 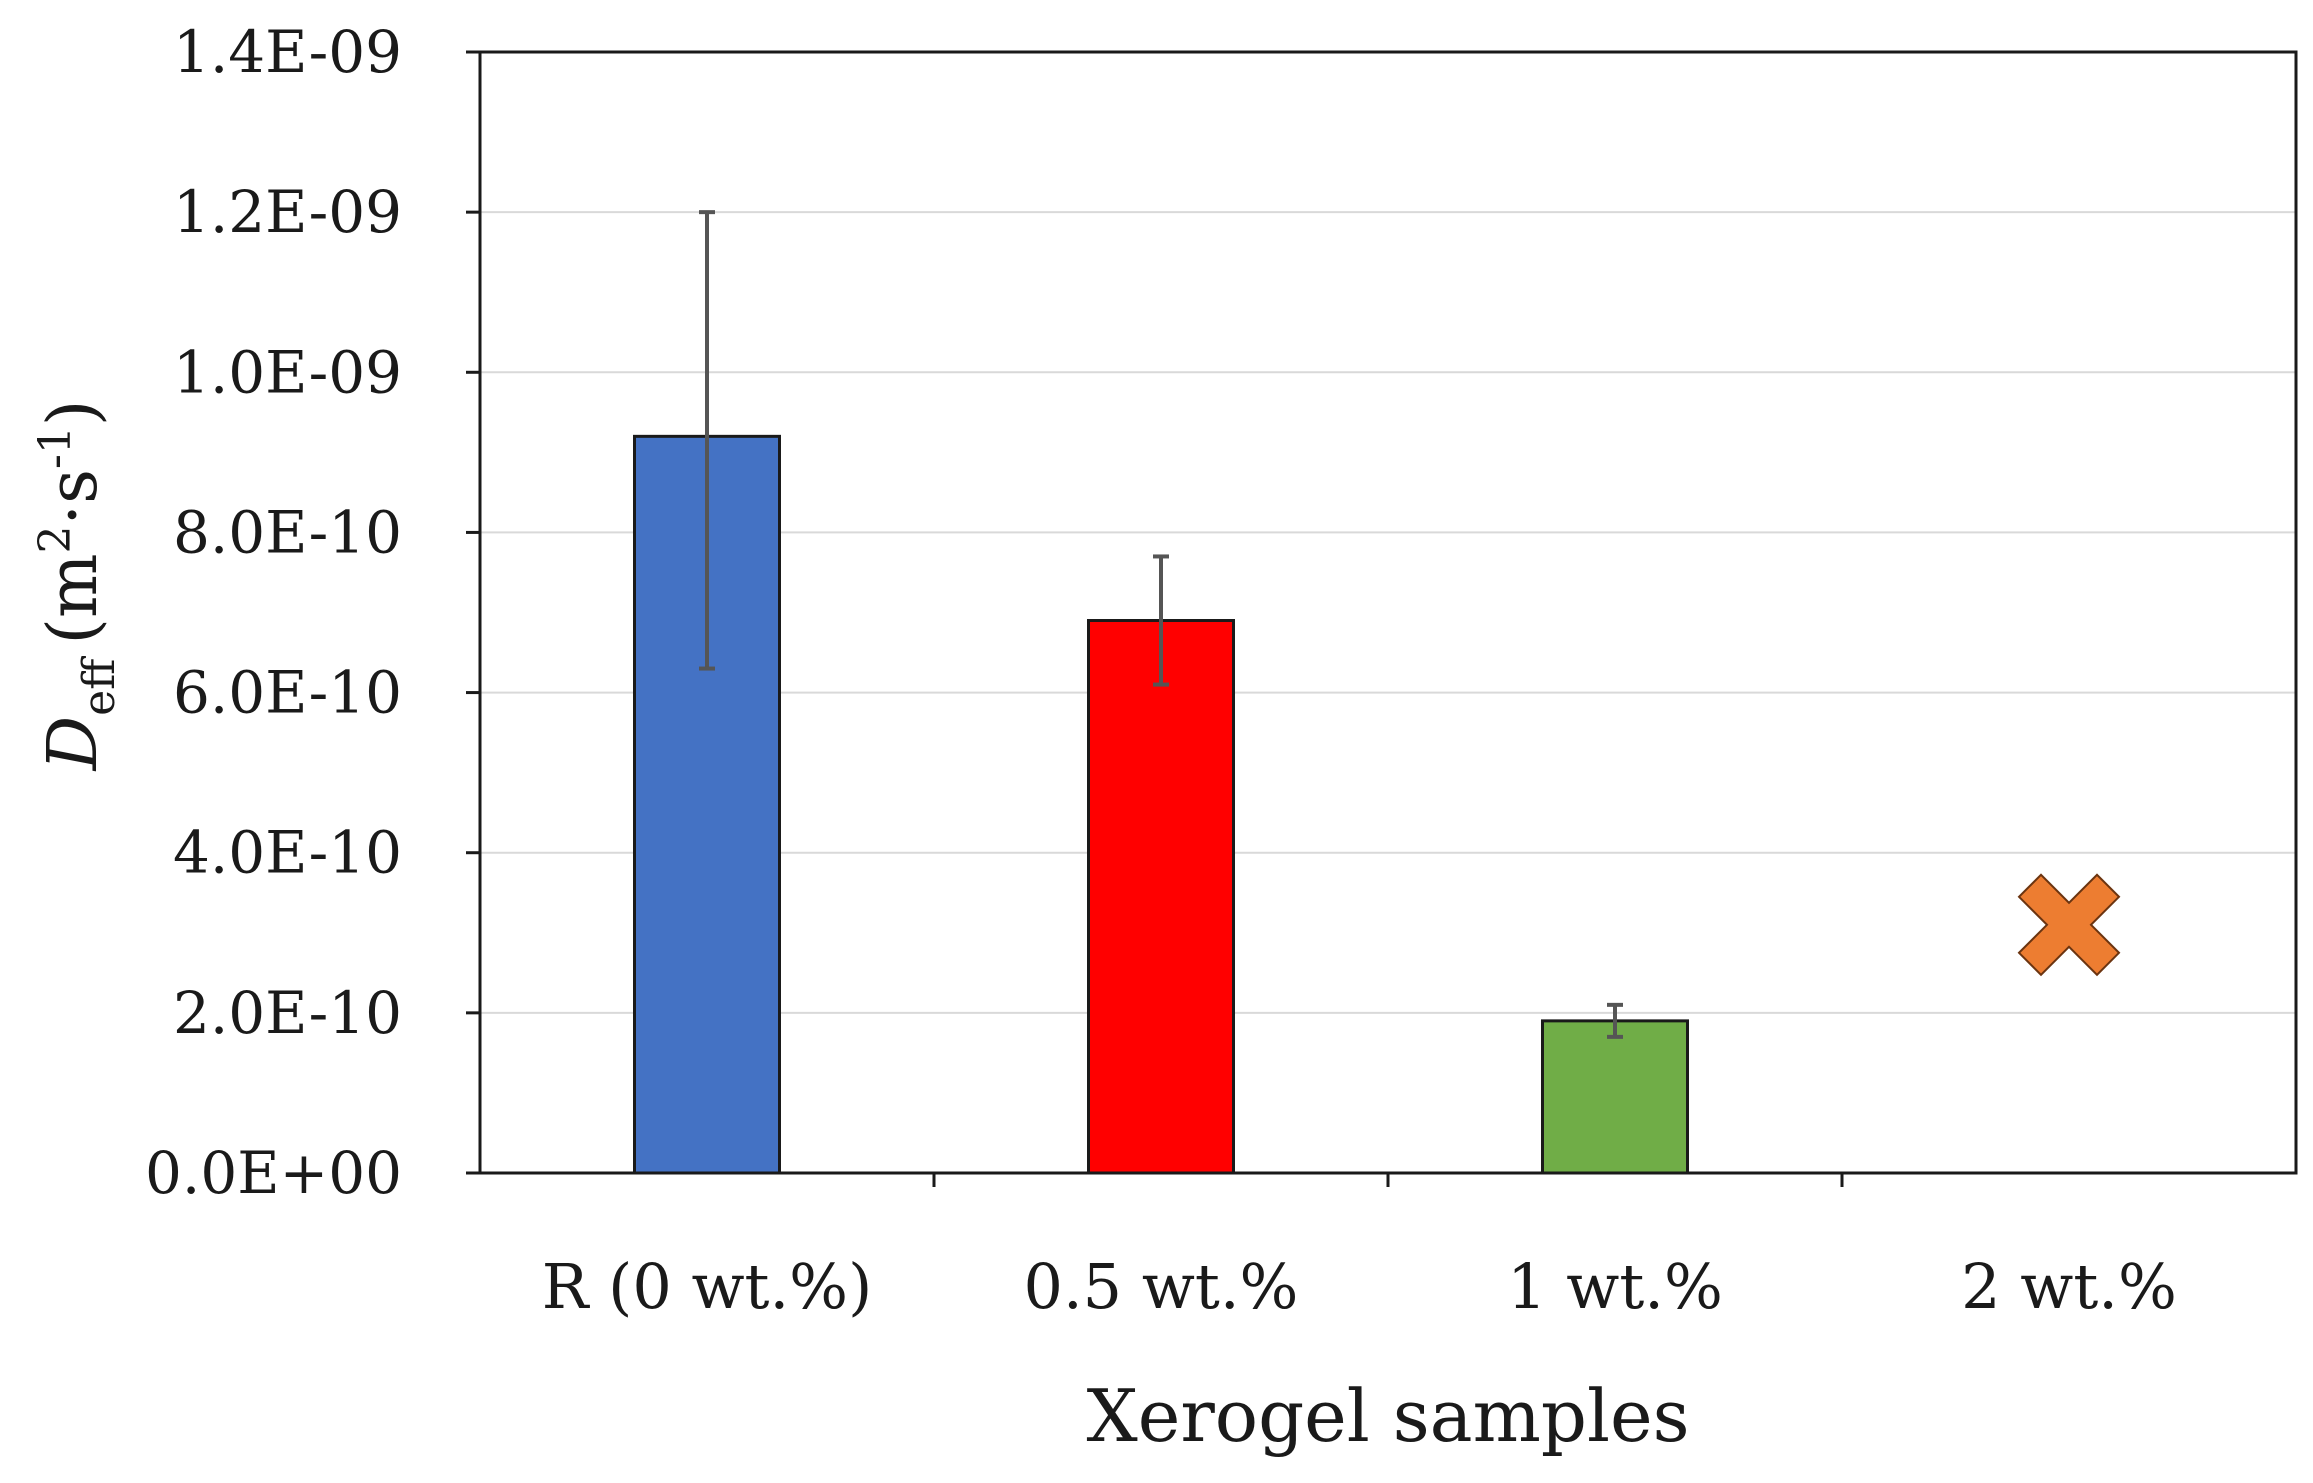 What do you see at coordinates (73, 744) in the screenshot?
I see `y-axis-symbol: D` at bounding box center [73, 744].